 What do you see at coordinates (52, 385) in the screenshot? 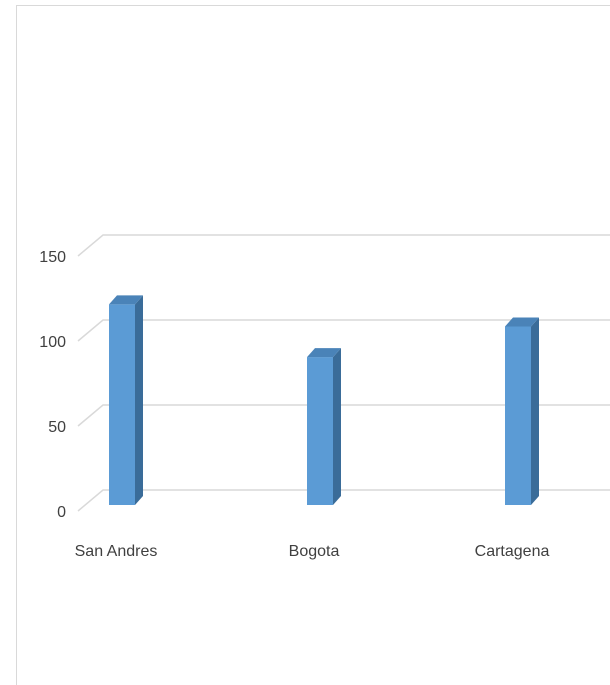
I see `y-axis-tick-labels: 150 100 50 0` at bounding box center [52, 385].